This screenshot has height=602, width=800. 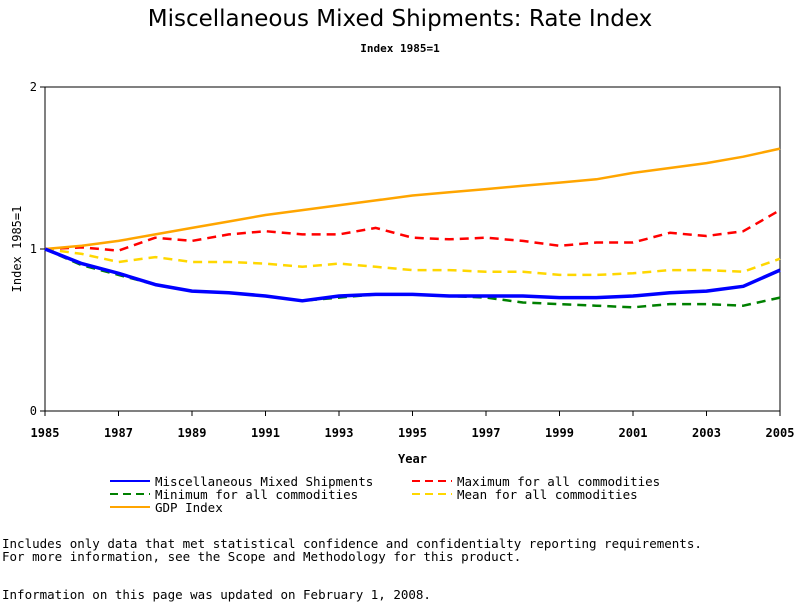 What do you see at coordinates (558, 481) in the screenshot?
I see `legend-label: Maximum for all commodities` at bounding box center [558, 481].